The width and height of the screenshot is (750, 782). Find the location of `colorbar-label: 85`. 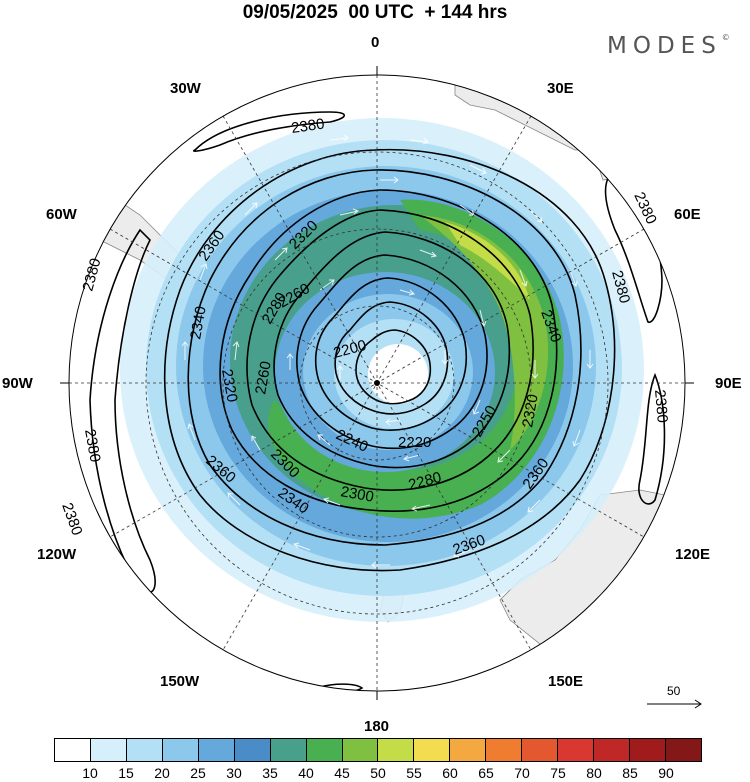

colorbar-label: 85 is located at coordinates (630, 773).